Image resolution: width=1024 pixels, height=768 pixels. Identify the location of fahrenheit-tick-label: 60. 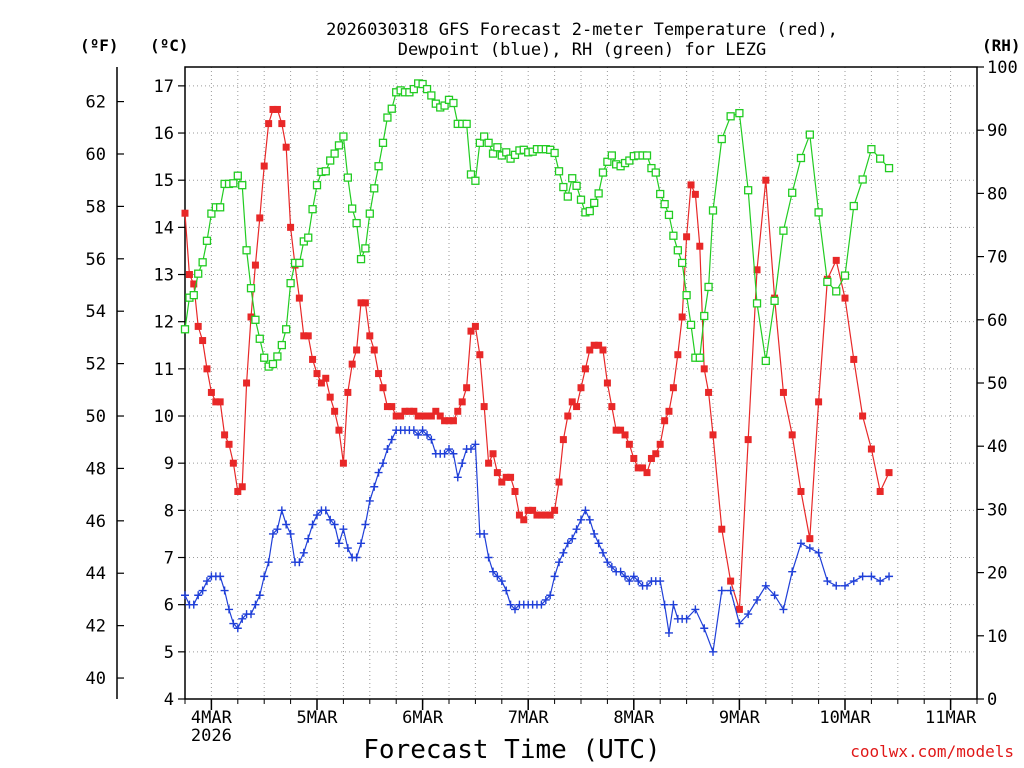
(96, 155).